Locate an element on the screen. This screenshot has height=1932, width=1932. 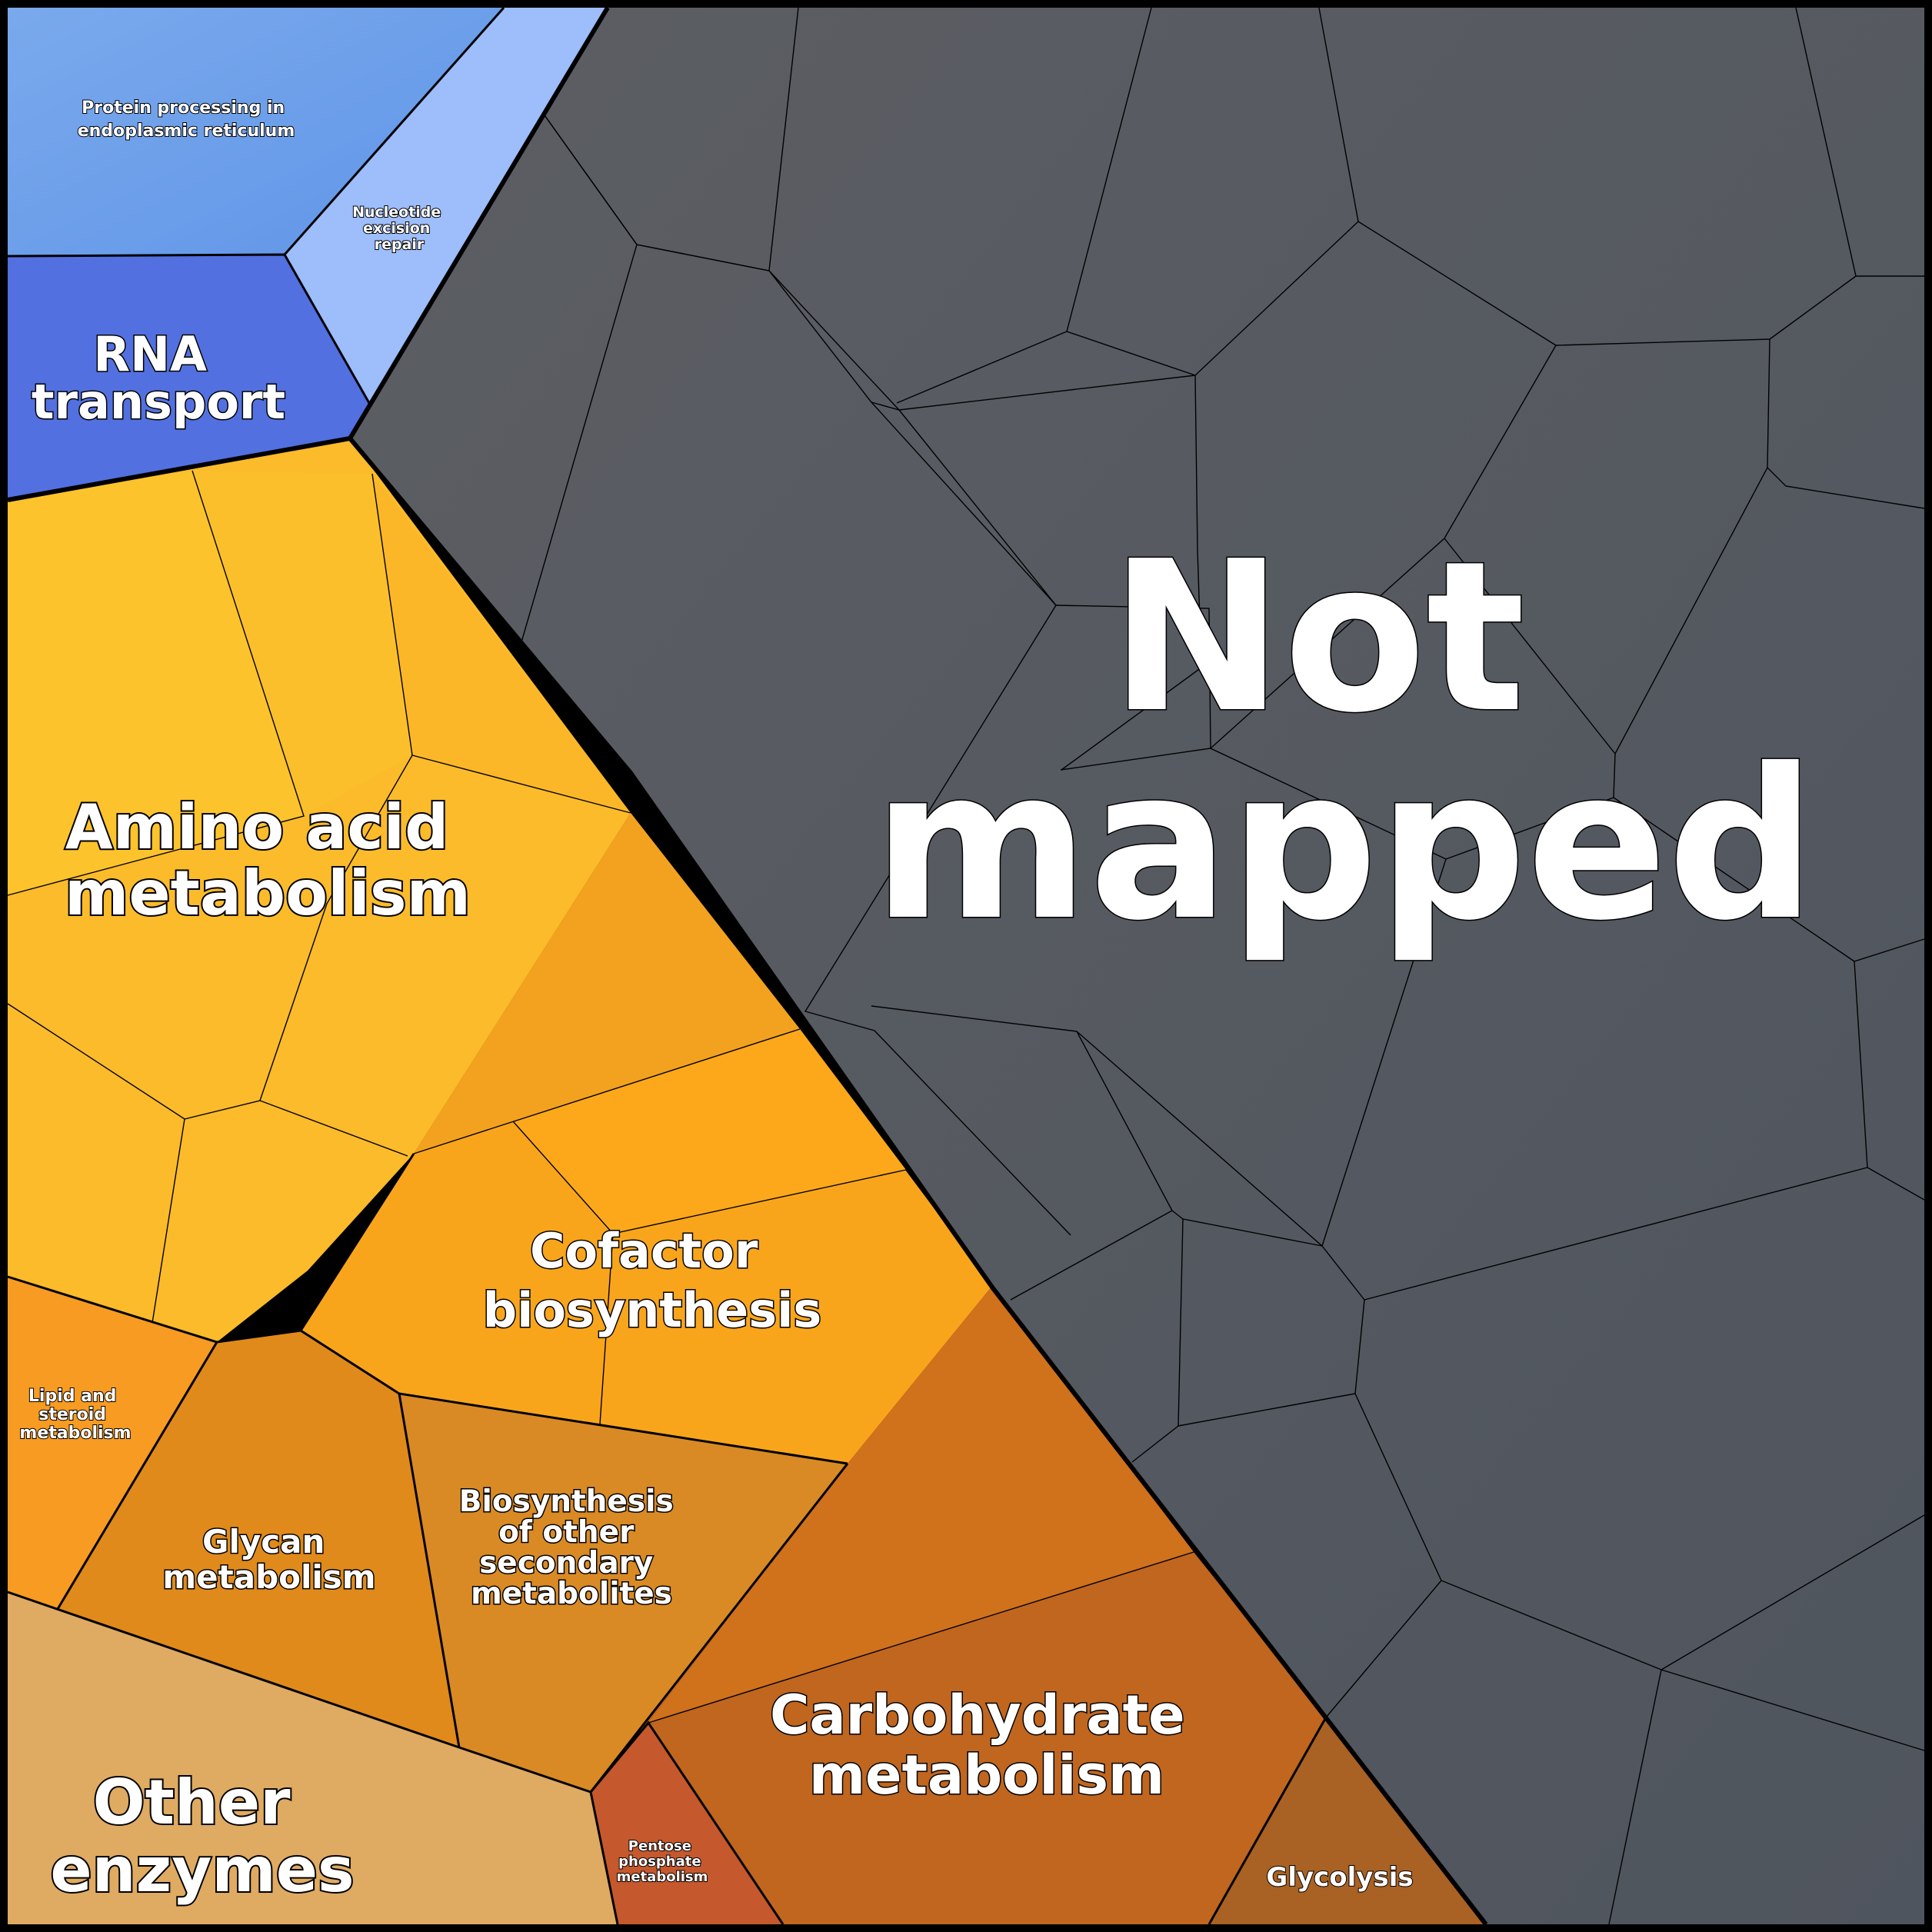
label-rna-transport: RNA transport is located at coordinates (158, 378).